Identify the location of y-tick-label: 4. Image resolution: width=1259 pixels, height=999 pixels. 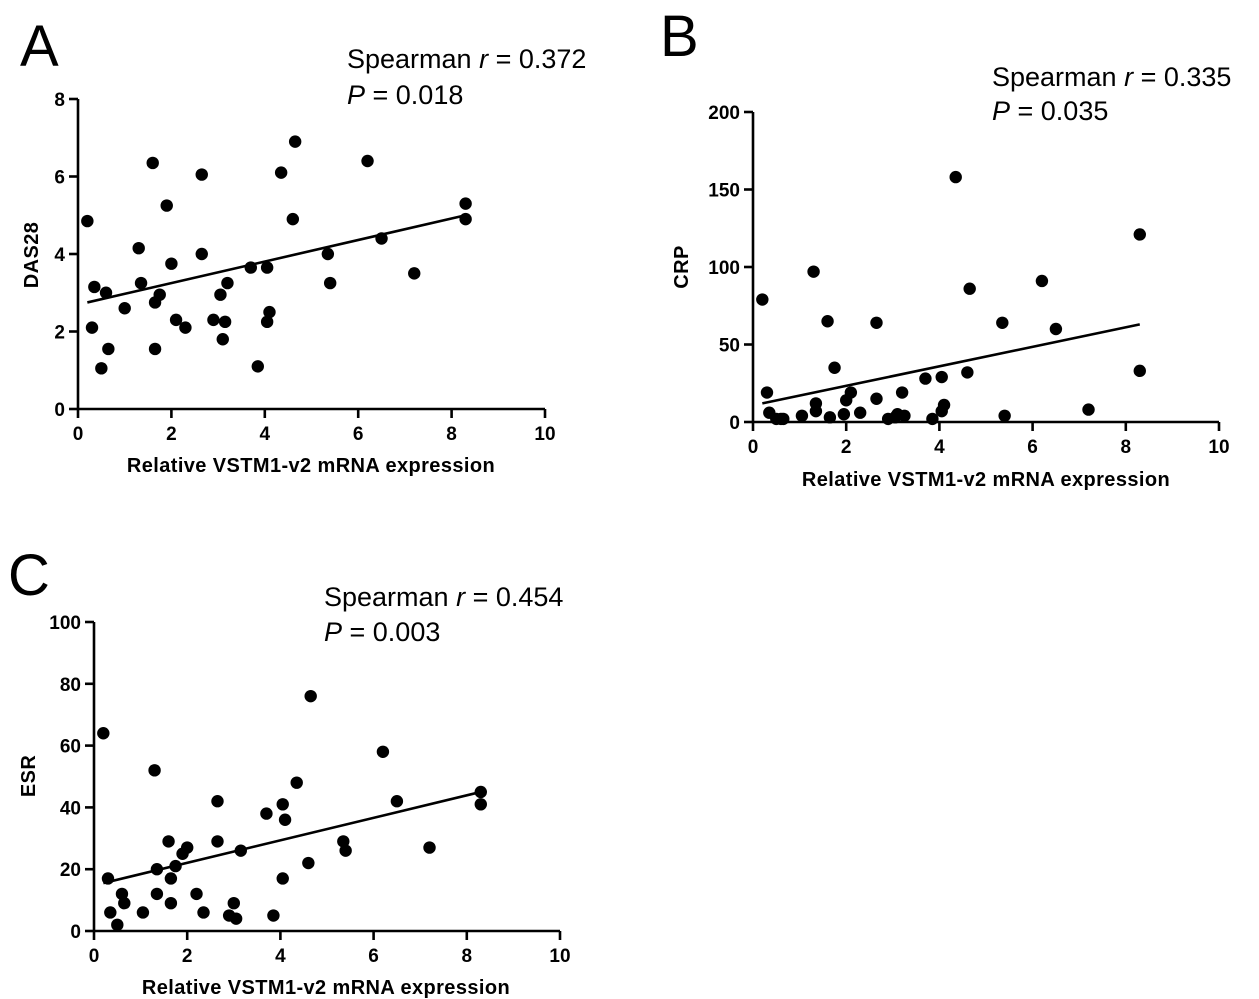
(59, 255).